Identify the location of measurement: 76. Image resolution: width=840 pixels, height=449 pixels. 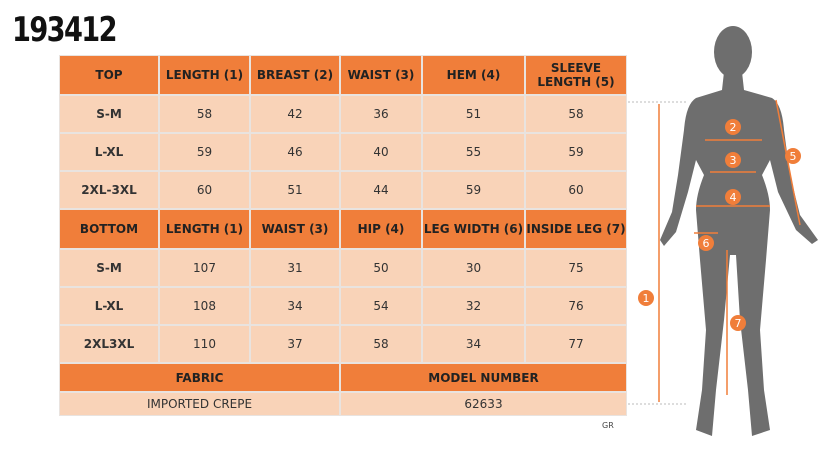
(576, 306).